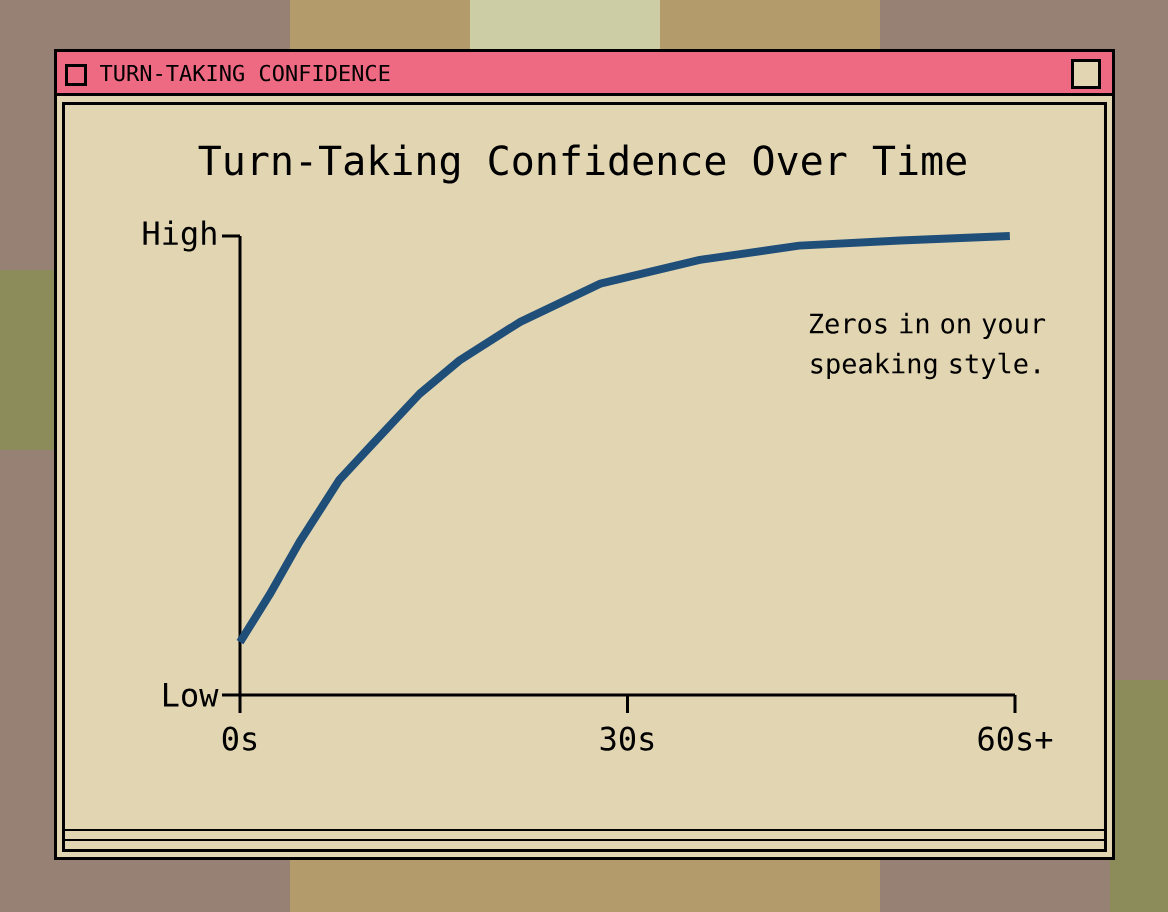 The image size is (1168, 912). I want to click on x-tick-label: 30s, so click(627, 738).